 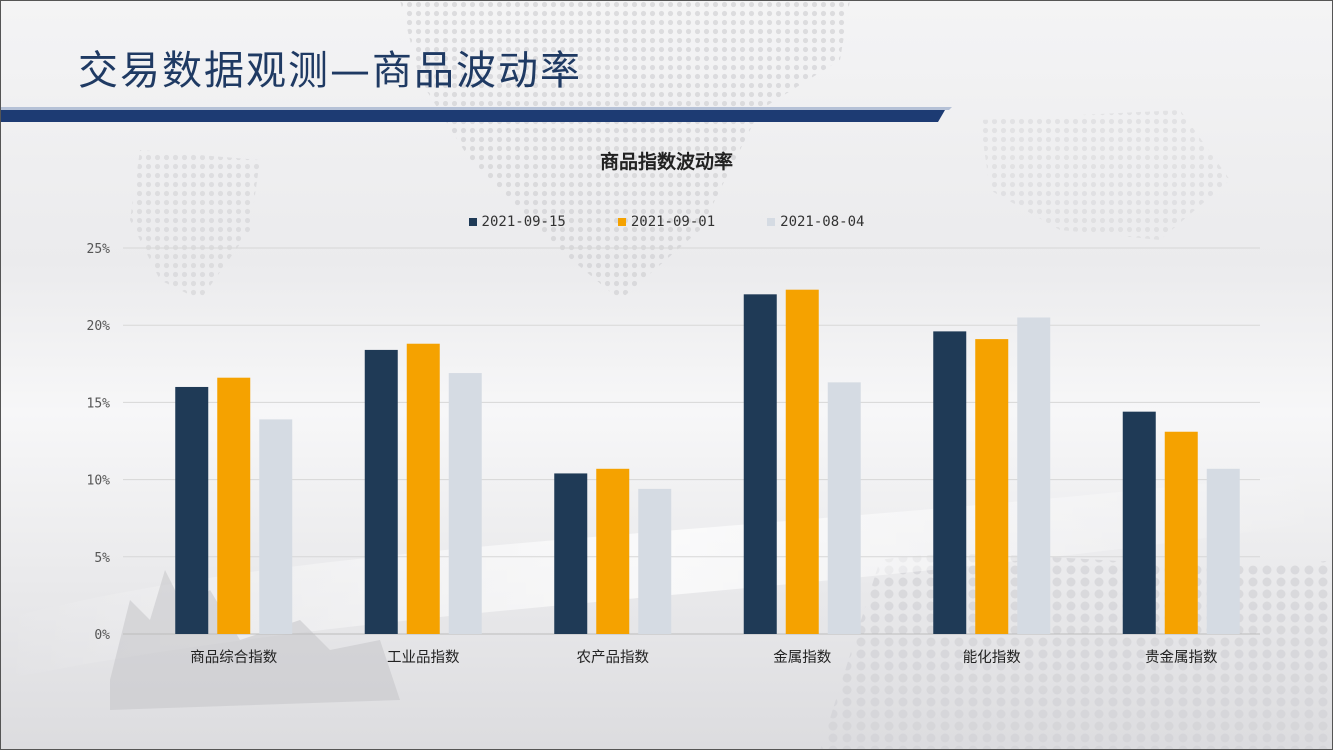 I want to click on y-tick-label: 10%, so click(x=99, y=481).